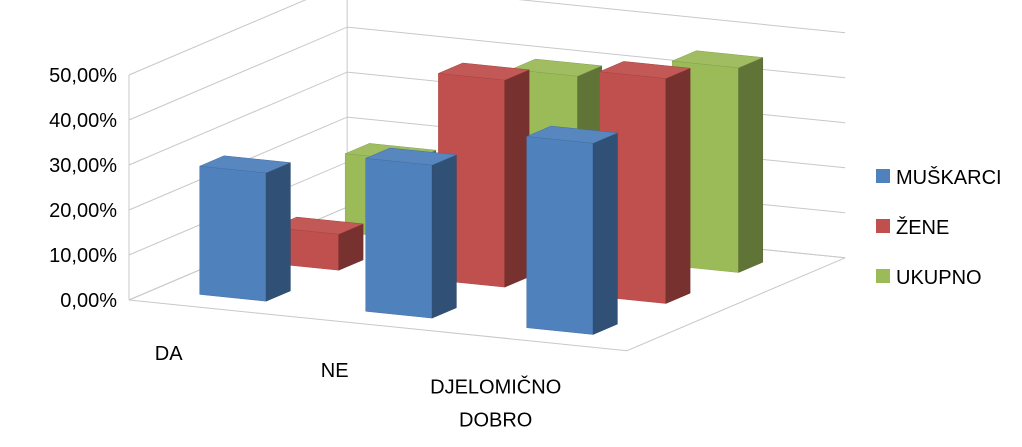 The height and width of the screenshot is (447, 1022). I want to click on y-axis-ticks: 0,00% 10,00% 20,00% 30,00% 40,00% 50,00%, so click(83, 188).